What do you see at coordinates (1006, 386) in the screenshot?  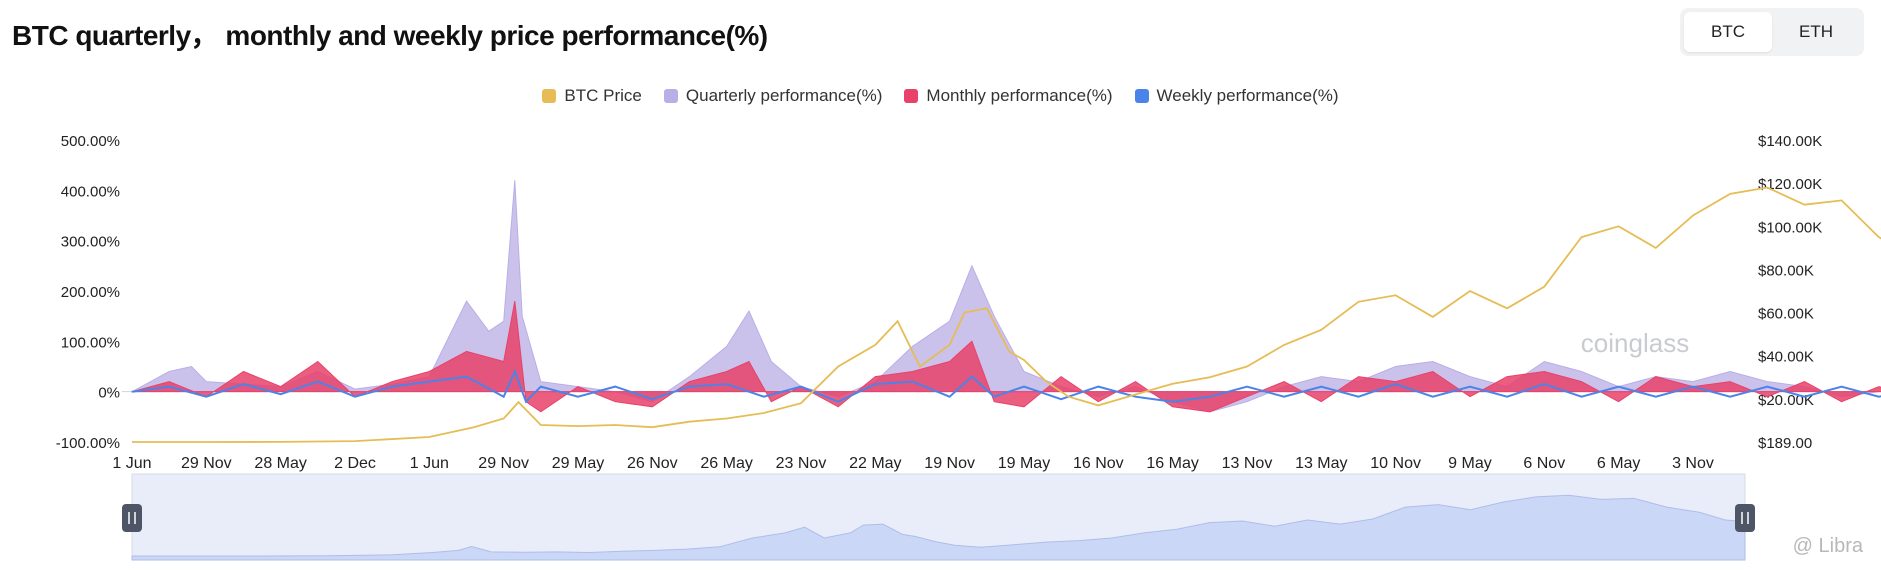 I see `series-weekly-line` at bounding box center [1006, 386].